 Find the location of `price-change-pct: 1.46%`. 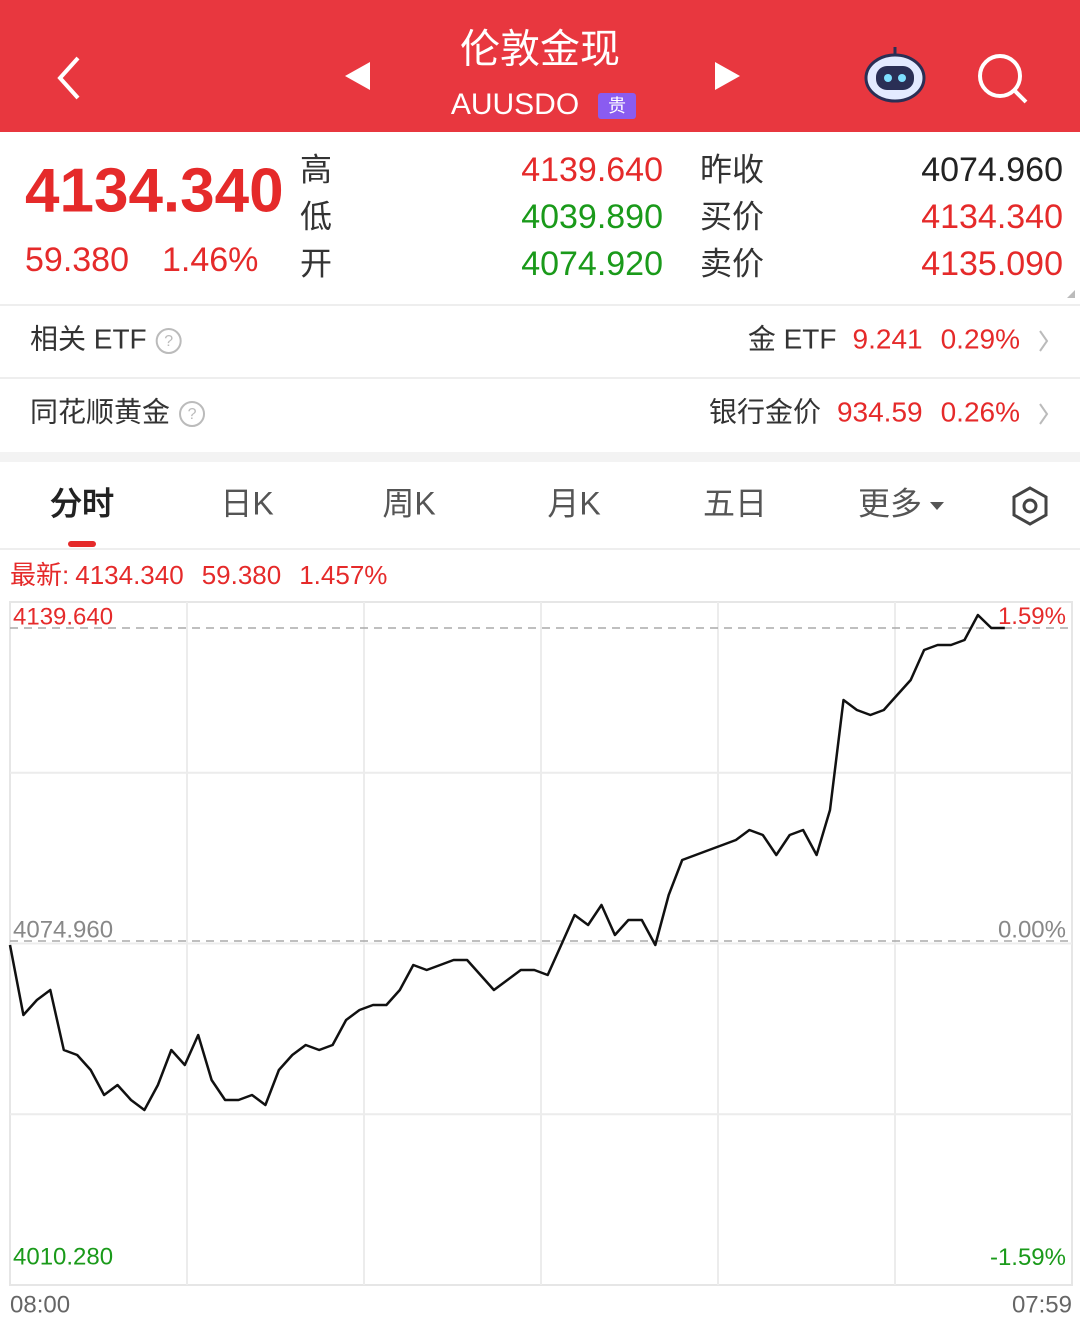

price-change-pct: 1.46% is located at coordinates (210, 260).